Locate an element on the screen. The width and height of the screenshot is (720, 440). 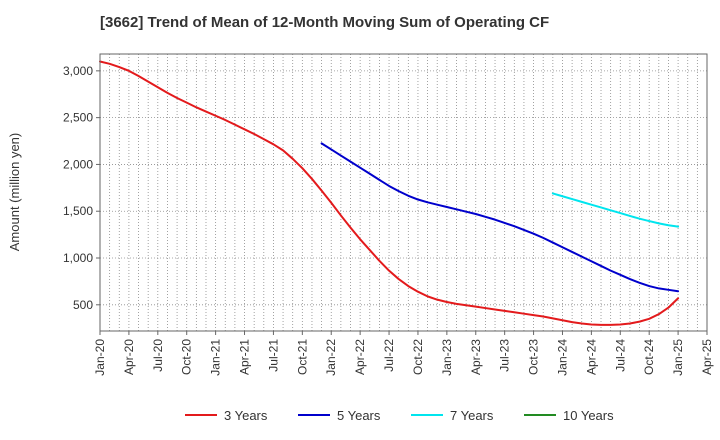
y-tick-label: 1,000 is located at coordinates (78, 258).